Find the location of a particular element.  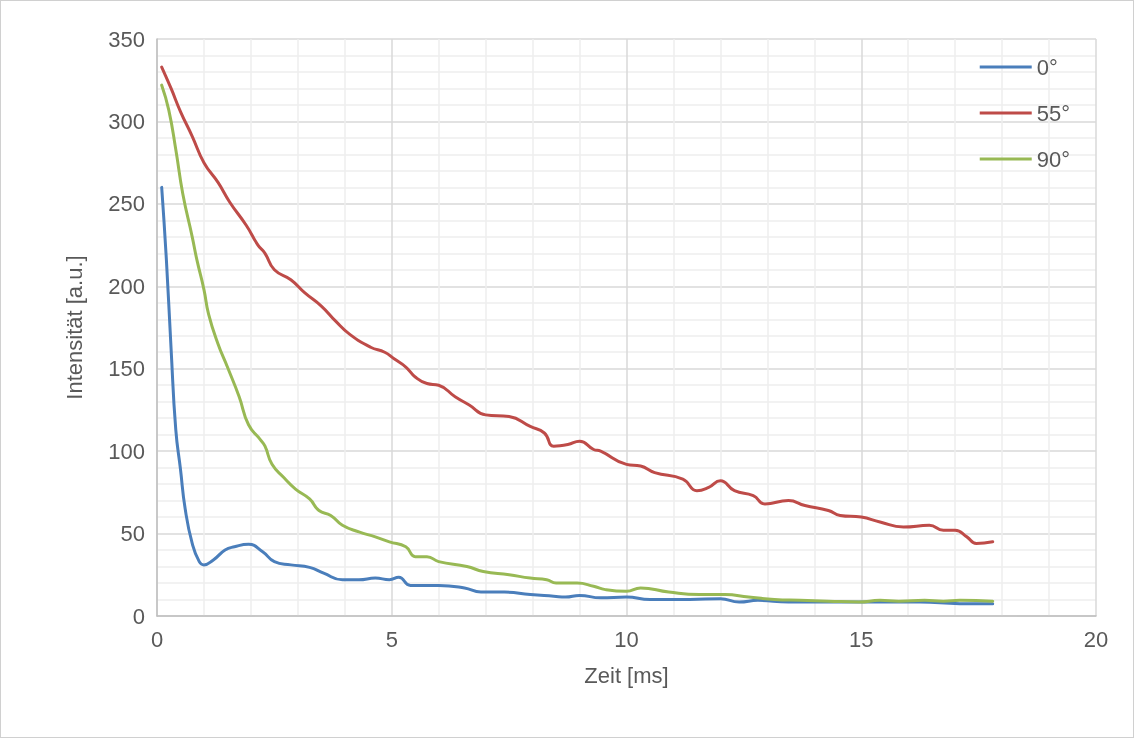

x-axis-title: Zeit [ms] is located at coordinates (626, 675).